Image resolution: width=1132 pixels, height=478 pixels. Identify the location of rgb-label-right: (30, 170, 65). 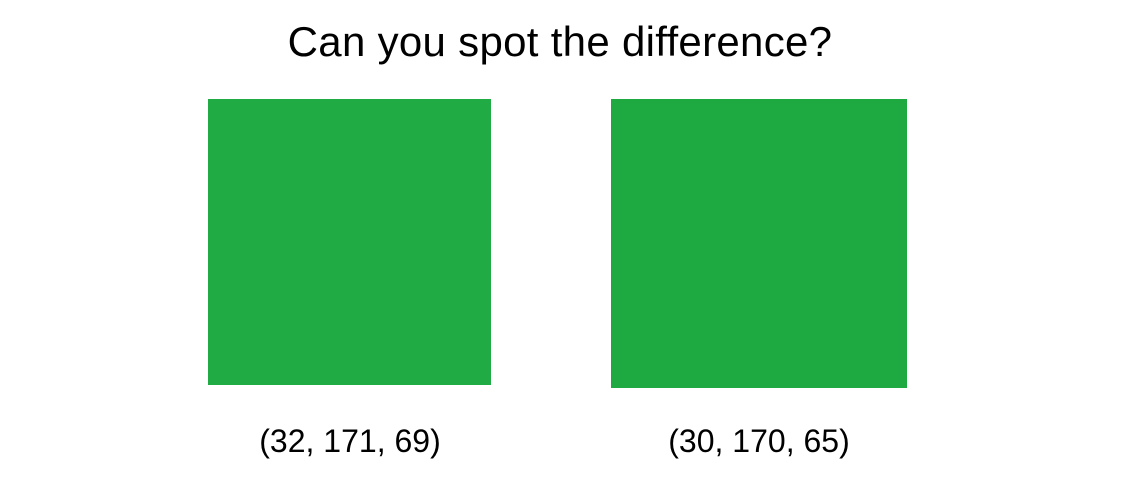
(759, 441).